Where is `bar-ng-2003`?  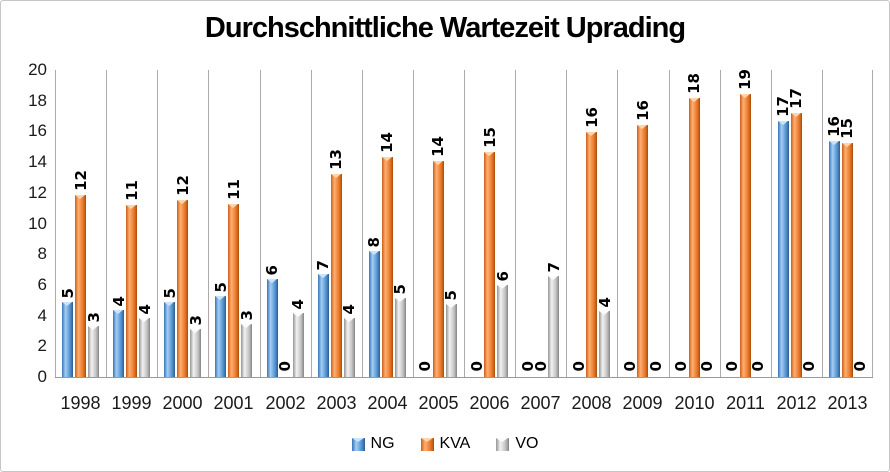
bar-ng-2003 is located at coordinates (323, 325).